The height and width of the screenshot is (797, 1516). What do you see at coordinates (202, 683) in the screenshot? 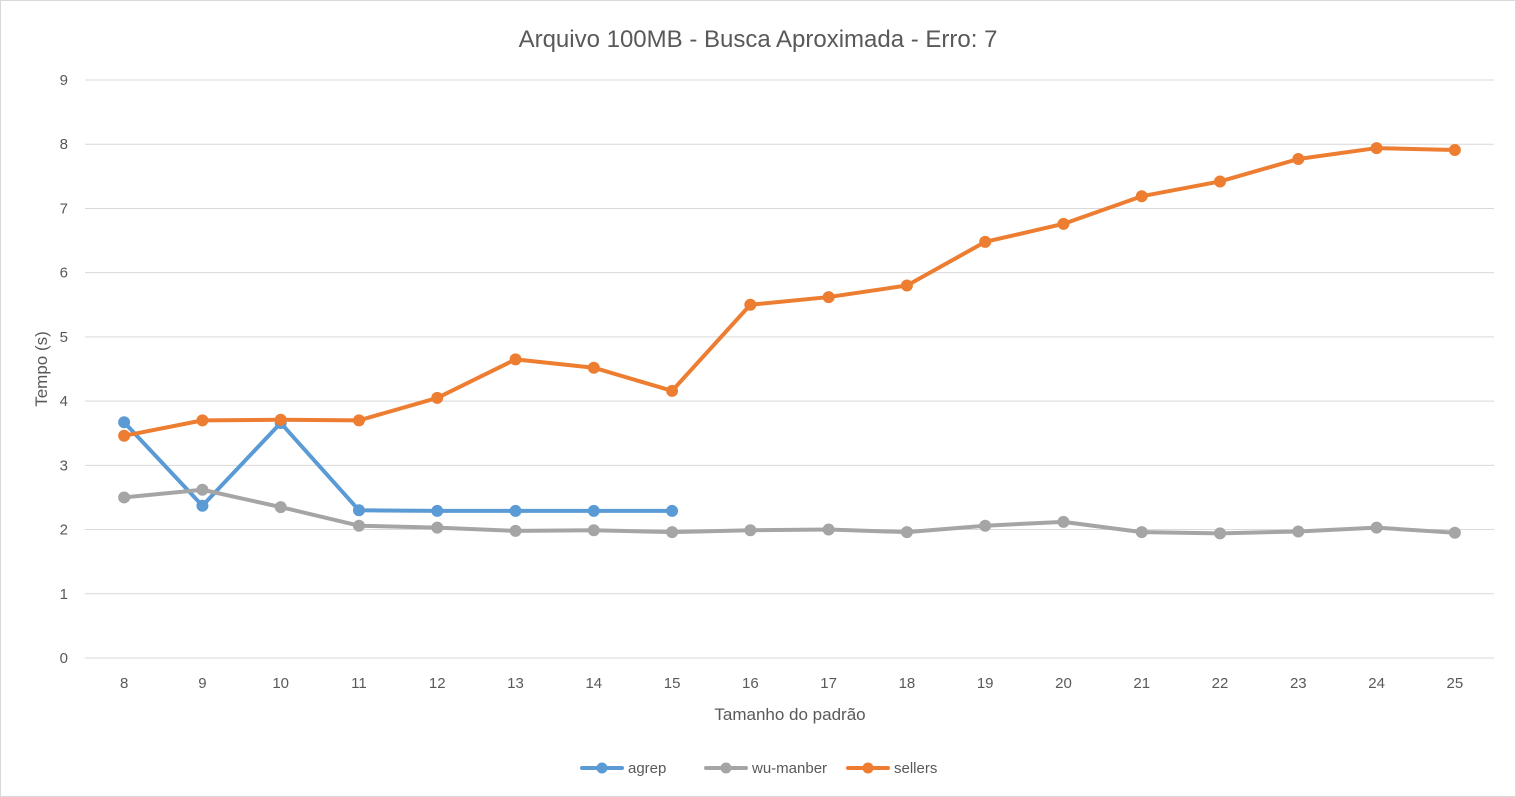
I see `x-tick-label: 9` at bounding box center [202, 683].